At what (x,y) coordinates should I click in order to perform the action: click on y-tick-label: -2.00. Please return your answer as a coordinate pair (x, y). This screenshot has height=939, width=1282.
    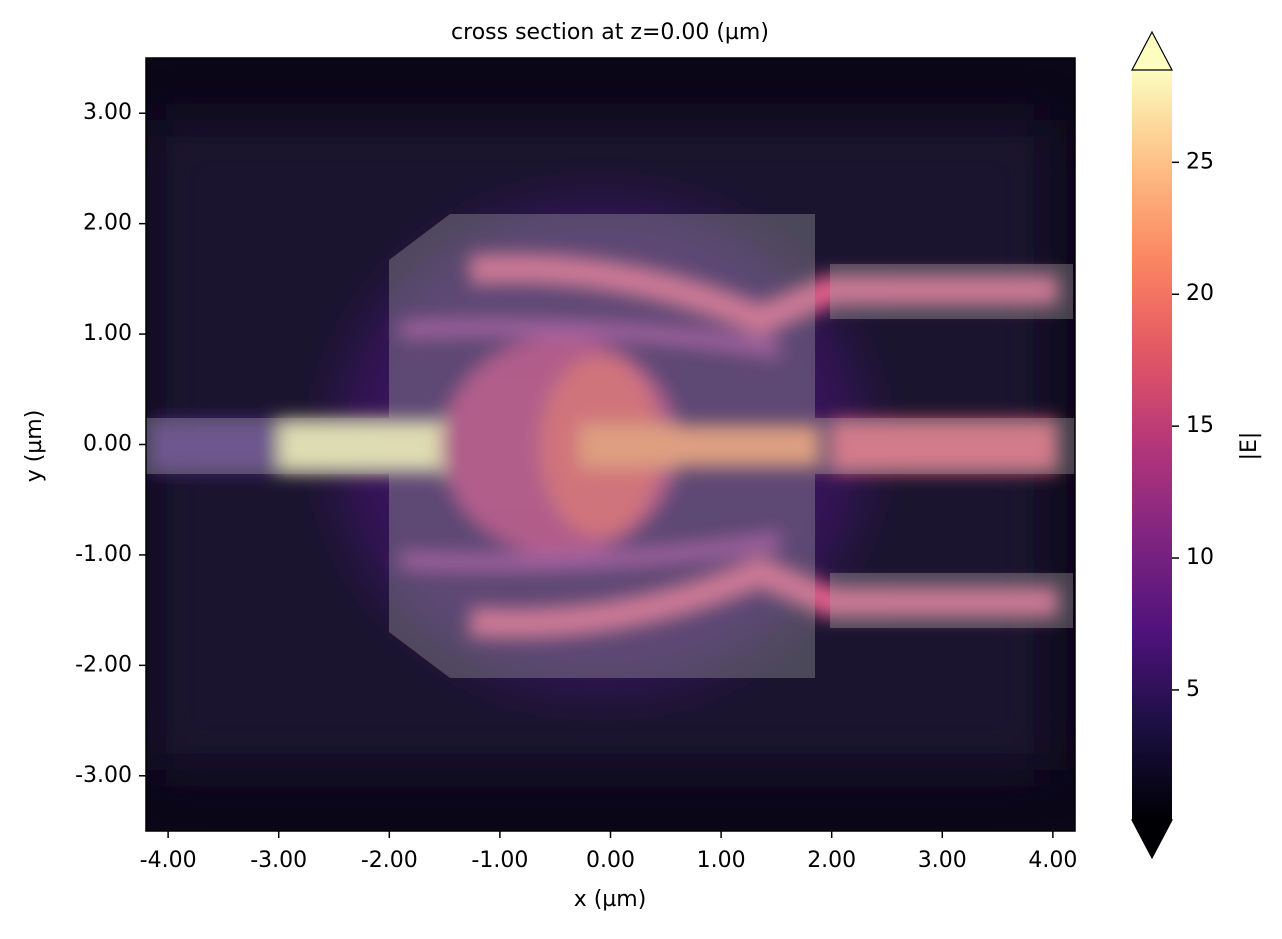
    Looking at the image, I should click on (103, 664).